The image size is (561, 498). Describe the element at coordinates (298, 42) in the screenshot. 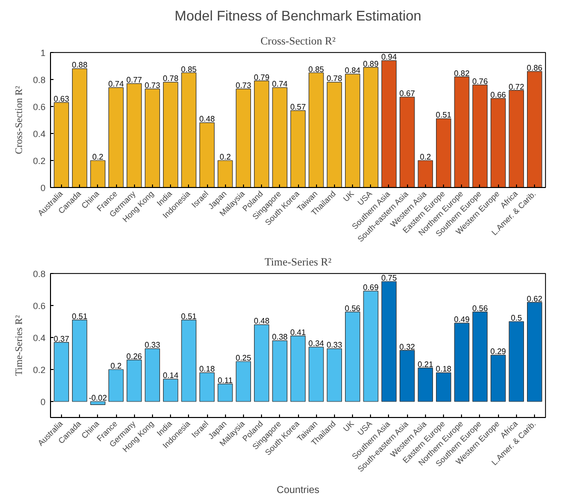

I see `chart-subtitle: Cross-Section R²` at that location.